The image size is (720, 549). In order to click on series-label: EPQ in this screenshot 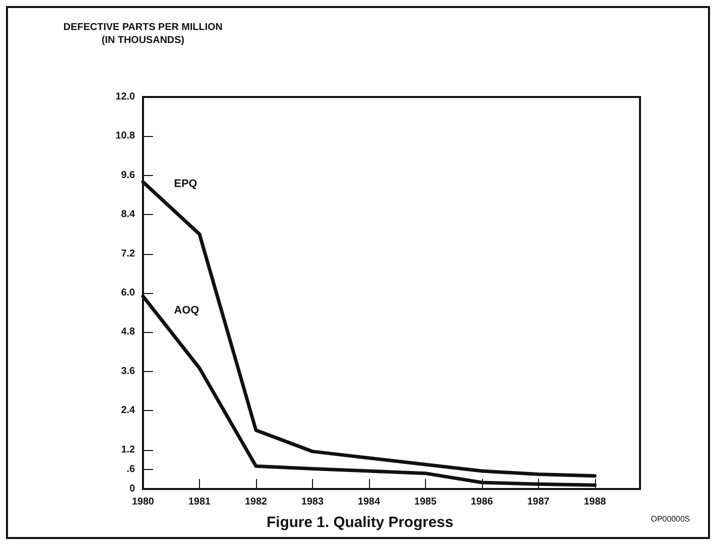, I will do `click(186, 184)`.